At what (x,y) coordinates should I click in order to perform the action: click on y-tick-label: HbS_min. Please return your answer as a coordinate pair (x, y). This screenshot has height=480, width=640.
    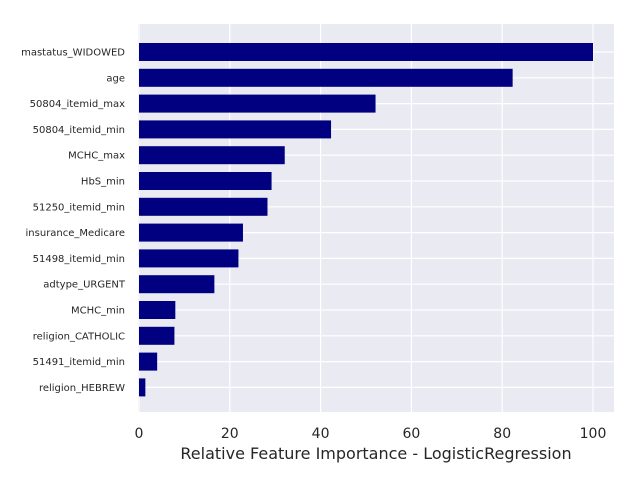
    Looking at the image, I should click on (103, 182).